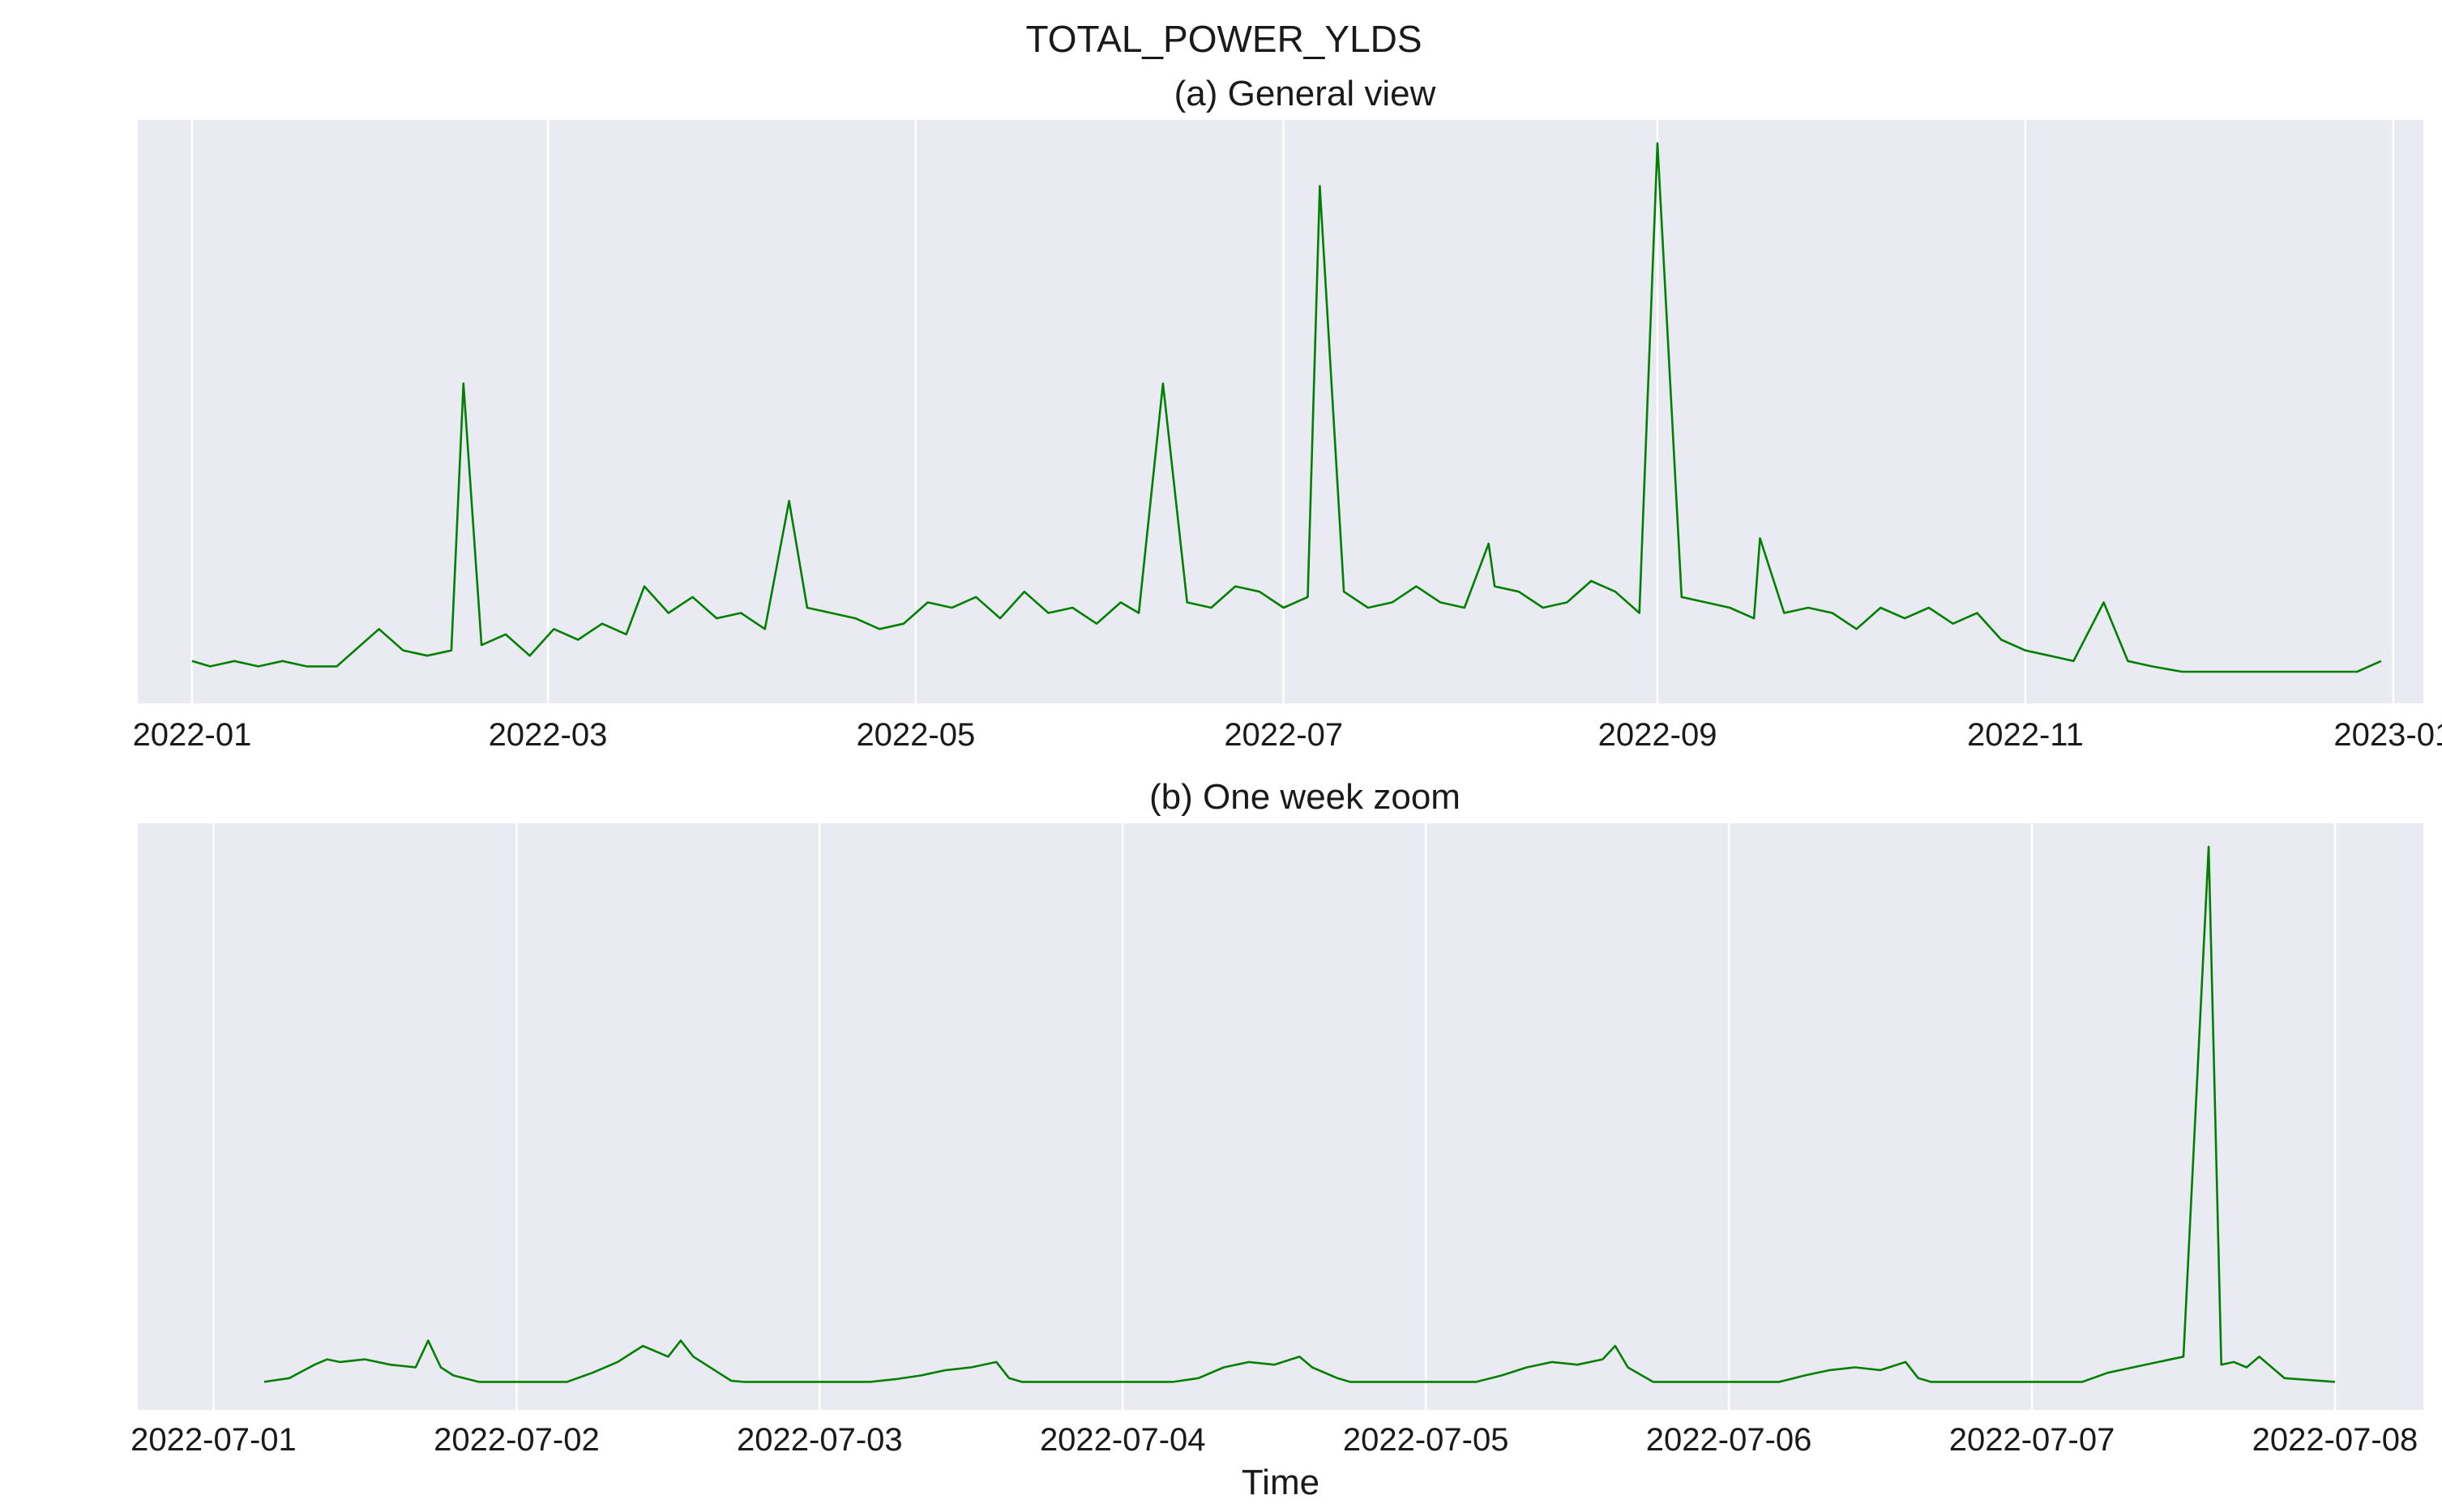 The height and width of the screenshot is (1512, 2442). I want to click on panel-b-x-tick-label: 2022-07-08, so click(2335, 1440).